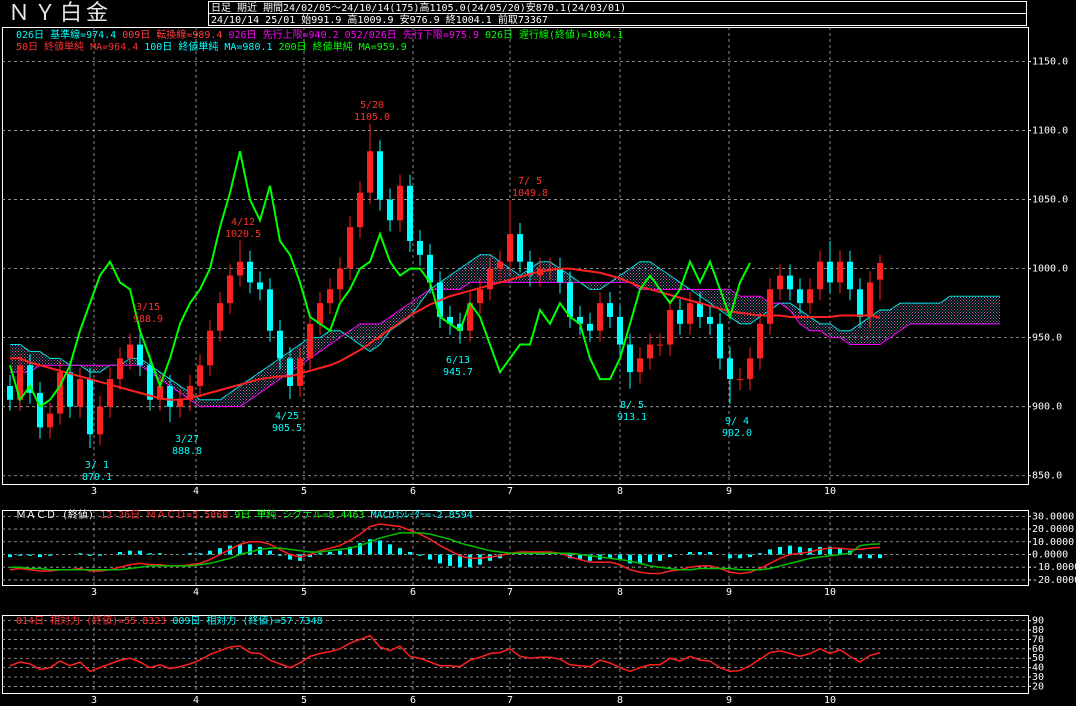 This screenshot has height=706, width=1076. Describe the element at coordinates (458, 360) in the screenshot. I see `annotation-date: 6/13` at that location.